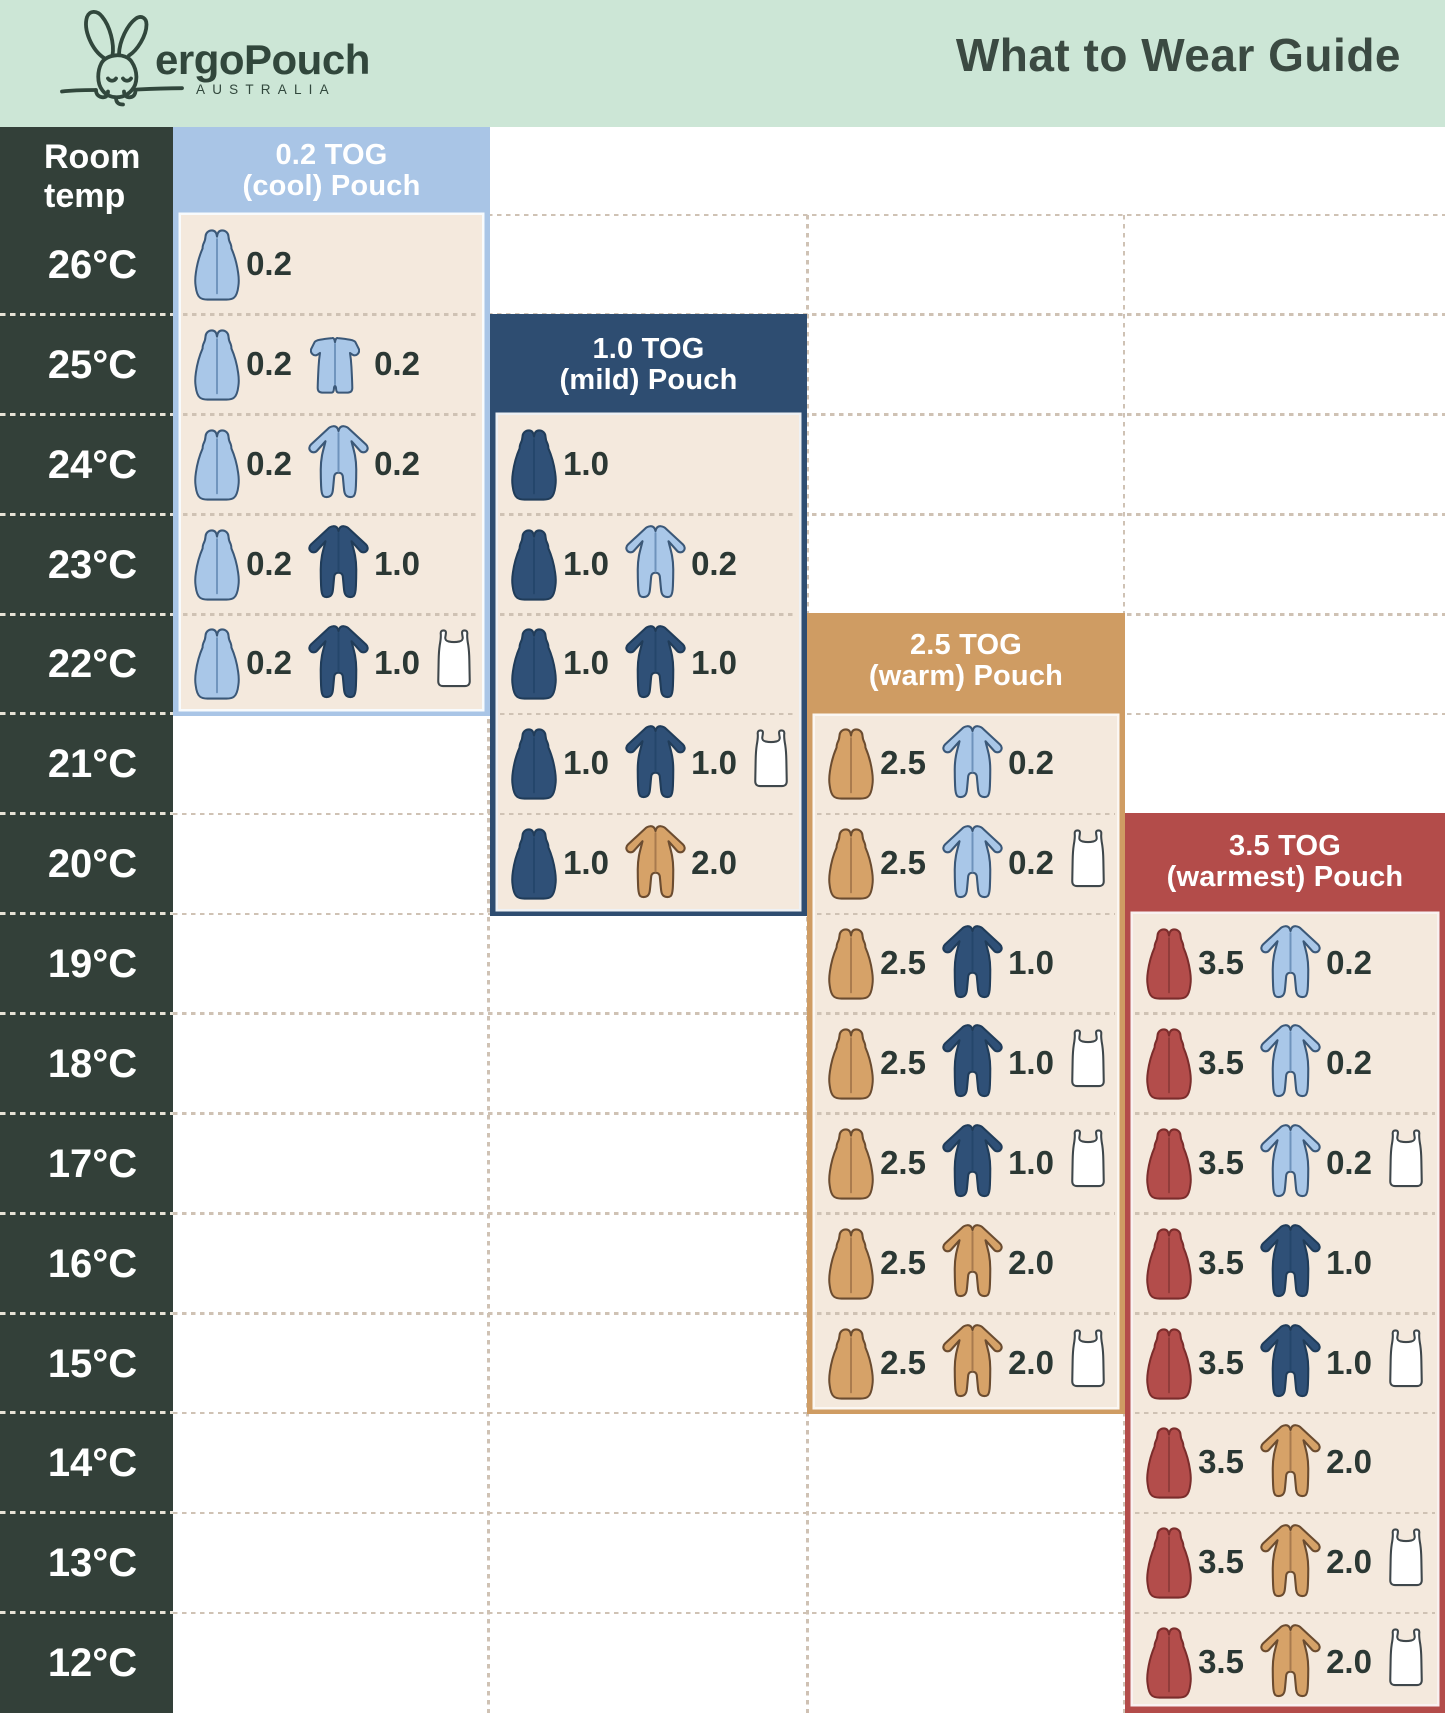 The width and height of the screenshot is (1445, 1713). Describe the element at coordinates (262, 59) in the screenshot. I see `svg-text: ergoPouch` at that location.